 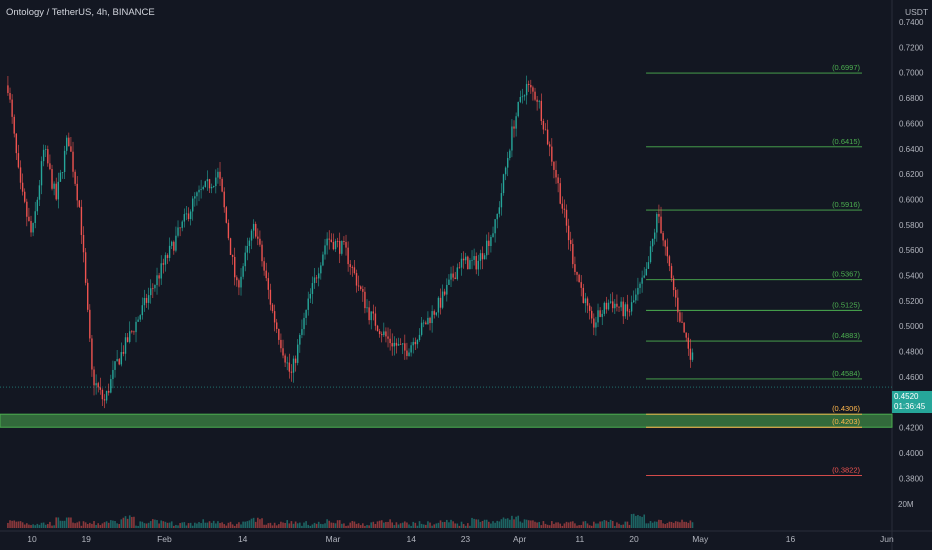 What do you see at coordinates (86, 539) in the screenshot?
I see `x-tick-label: 19` at bounding box center [86, 539].